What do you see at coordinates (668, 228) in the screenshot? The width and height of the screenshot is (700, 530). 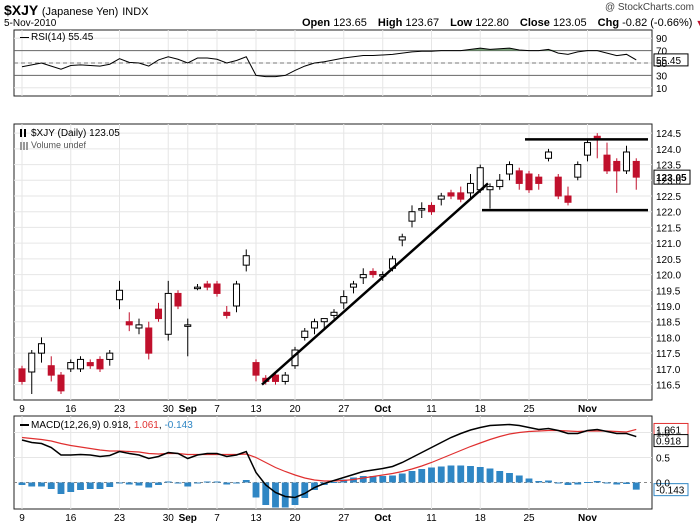 I see `price-tick-label: 121.5` at bounding box center [668, 228].